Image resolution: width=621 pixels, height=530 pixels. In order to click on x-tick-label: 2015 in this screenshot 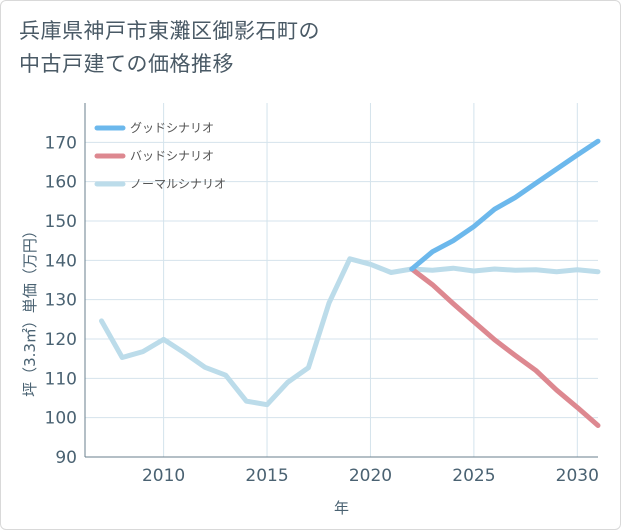, I will do `click(266, 476)`.